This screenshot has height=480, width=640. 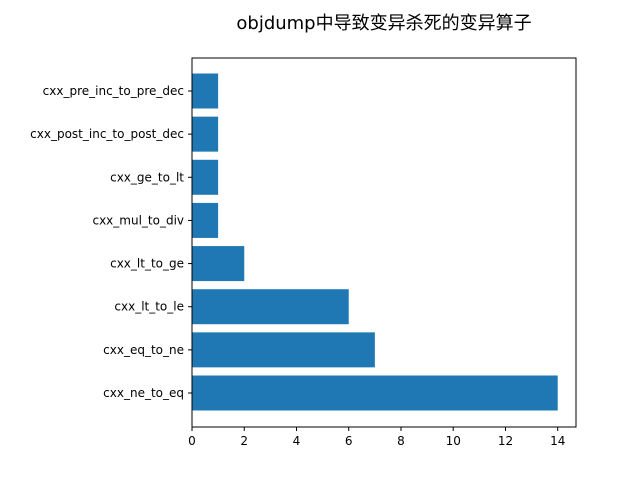 I want to click on x-tick-label: 4, so click(x=297, y=441).